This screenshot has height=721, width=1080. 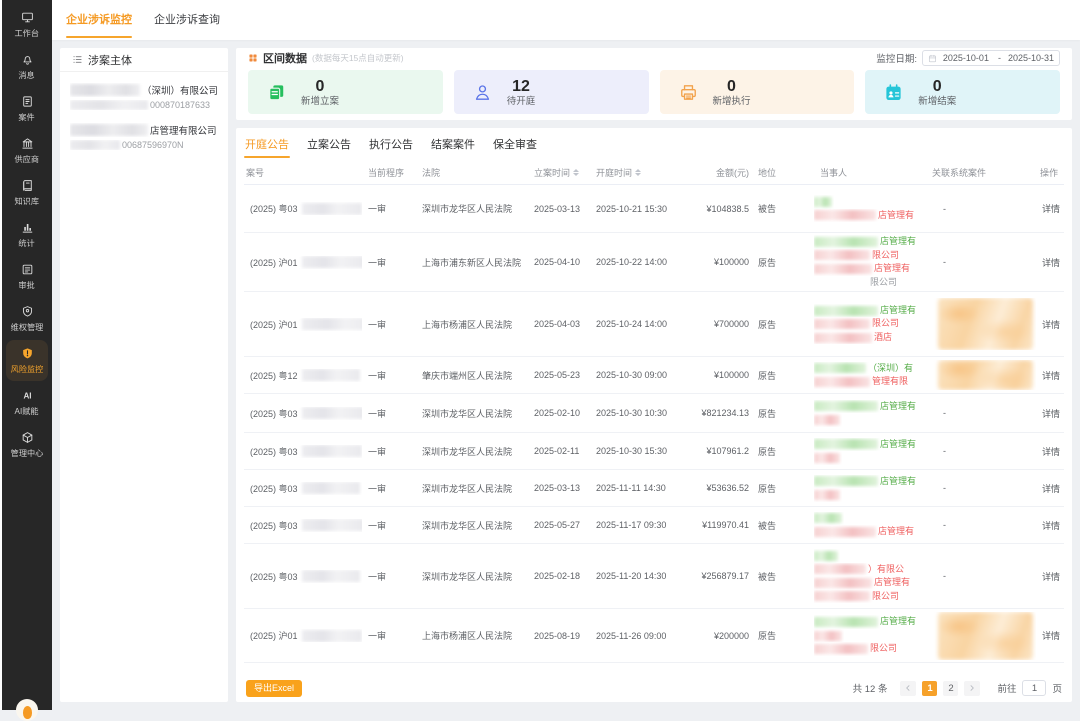 What do you see at coordinates (187, 20) in the screenshot?
I see `top-tab: 企业涉诉查询` at bounding box center [187, 20].